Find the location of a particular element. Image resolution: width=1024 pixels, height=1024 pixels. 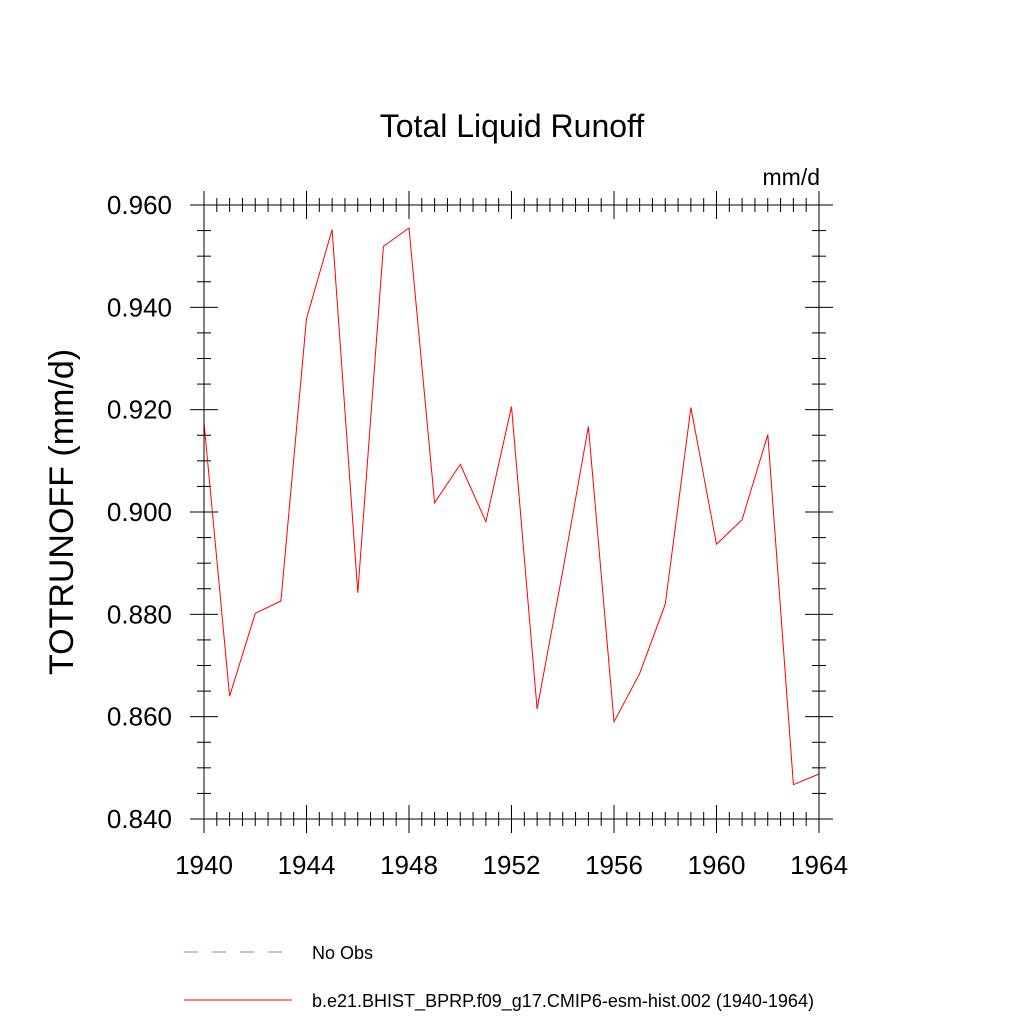

y-tick-label: 0.960 is located at coordinates (139, 205).